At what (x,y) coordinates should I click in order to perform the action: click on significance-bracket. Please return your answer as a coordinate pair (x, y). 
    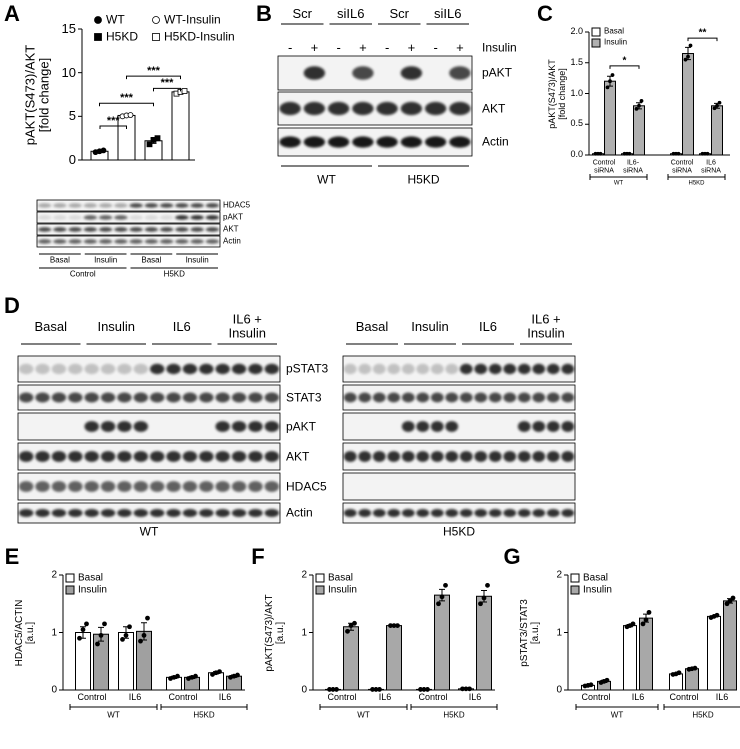
    Looking at the image, I should click on (113, 127).